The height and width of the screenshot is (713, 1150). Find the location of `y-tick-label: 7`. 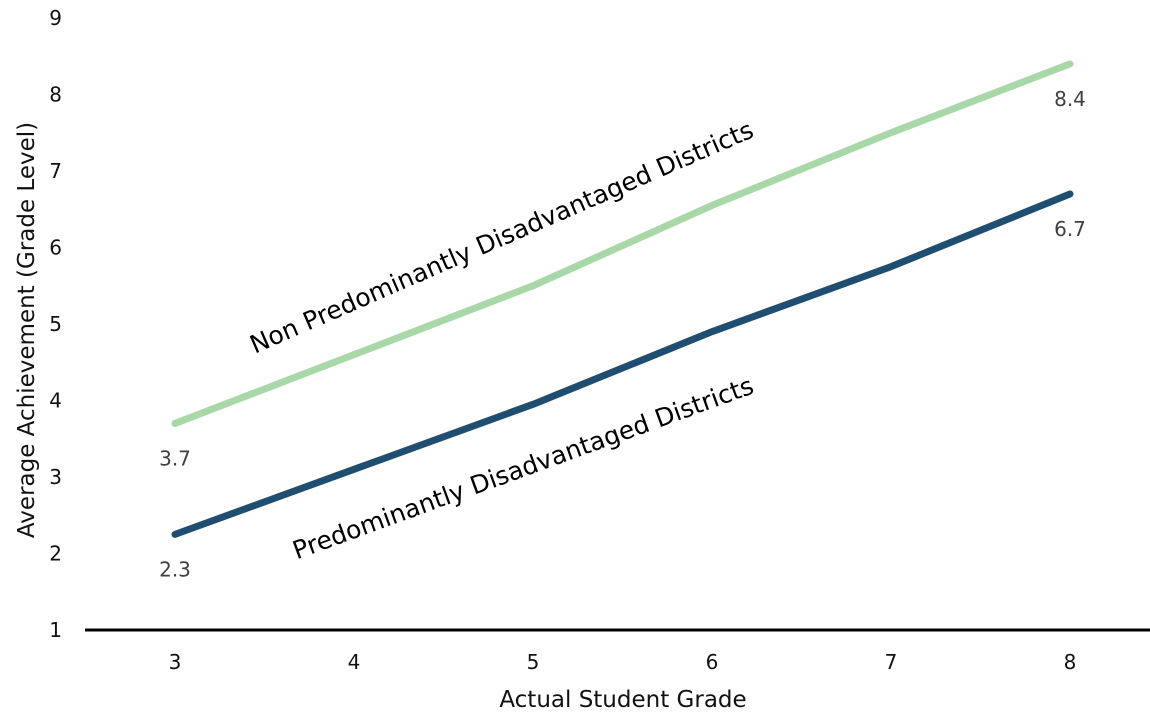

y-tick-label: 7 is located at coordinates (55, 171).